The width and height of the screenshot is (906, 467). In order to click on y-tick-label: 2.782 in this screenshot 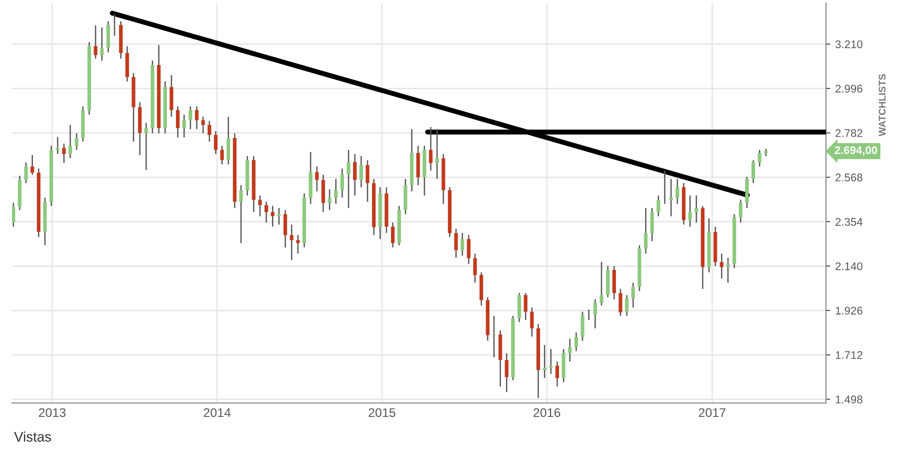, I will do `click(849, 133)`.